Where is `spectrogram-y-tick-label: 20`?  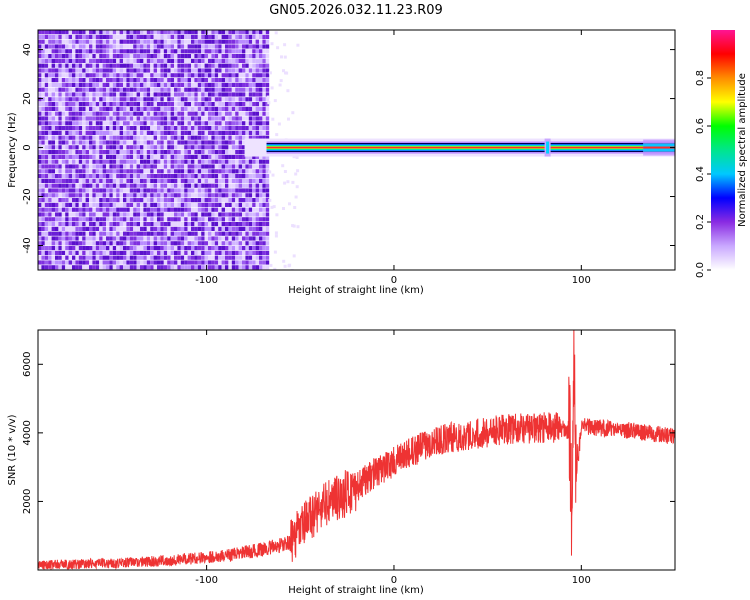 spectrogram-y-tick-label: 20 is located at coordinates (27, 98).